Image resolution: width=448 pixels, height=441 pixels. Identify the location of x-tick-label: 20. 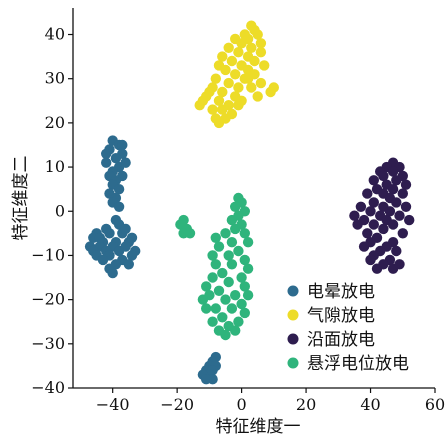
(306, 404).